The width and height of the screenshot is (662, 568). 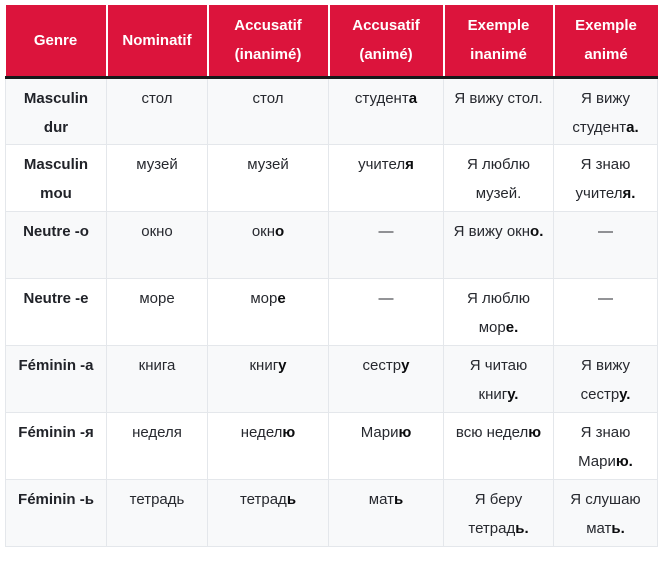 I want to click on genre-cell: Neutre -e, so click(x=56, y=311).